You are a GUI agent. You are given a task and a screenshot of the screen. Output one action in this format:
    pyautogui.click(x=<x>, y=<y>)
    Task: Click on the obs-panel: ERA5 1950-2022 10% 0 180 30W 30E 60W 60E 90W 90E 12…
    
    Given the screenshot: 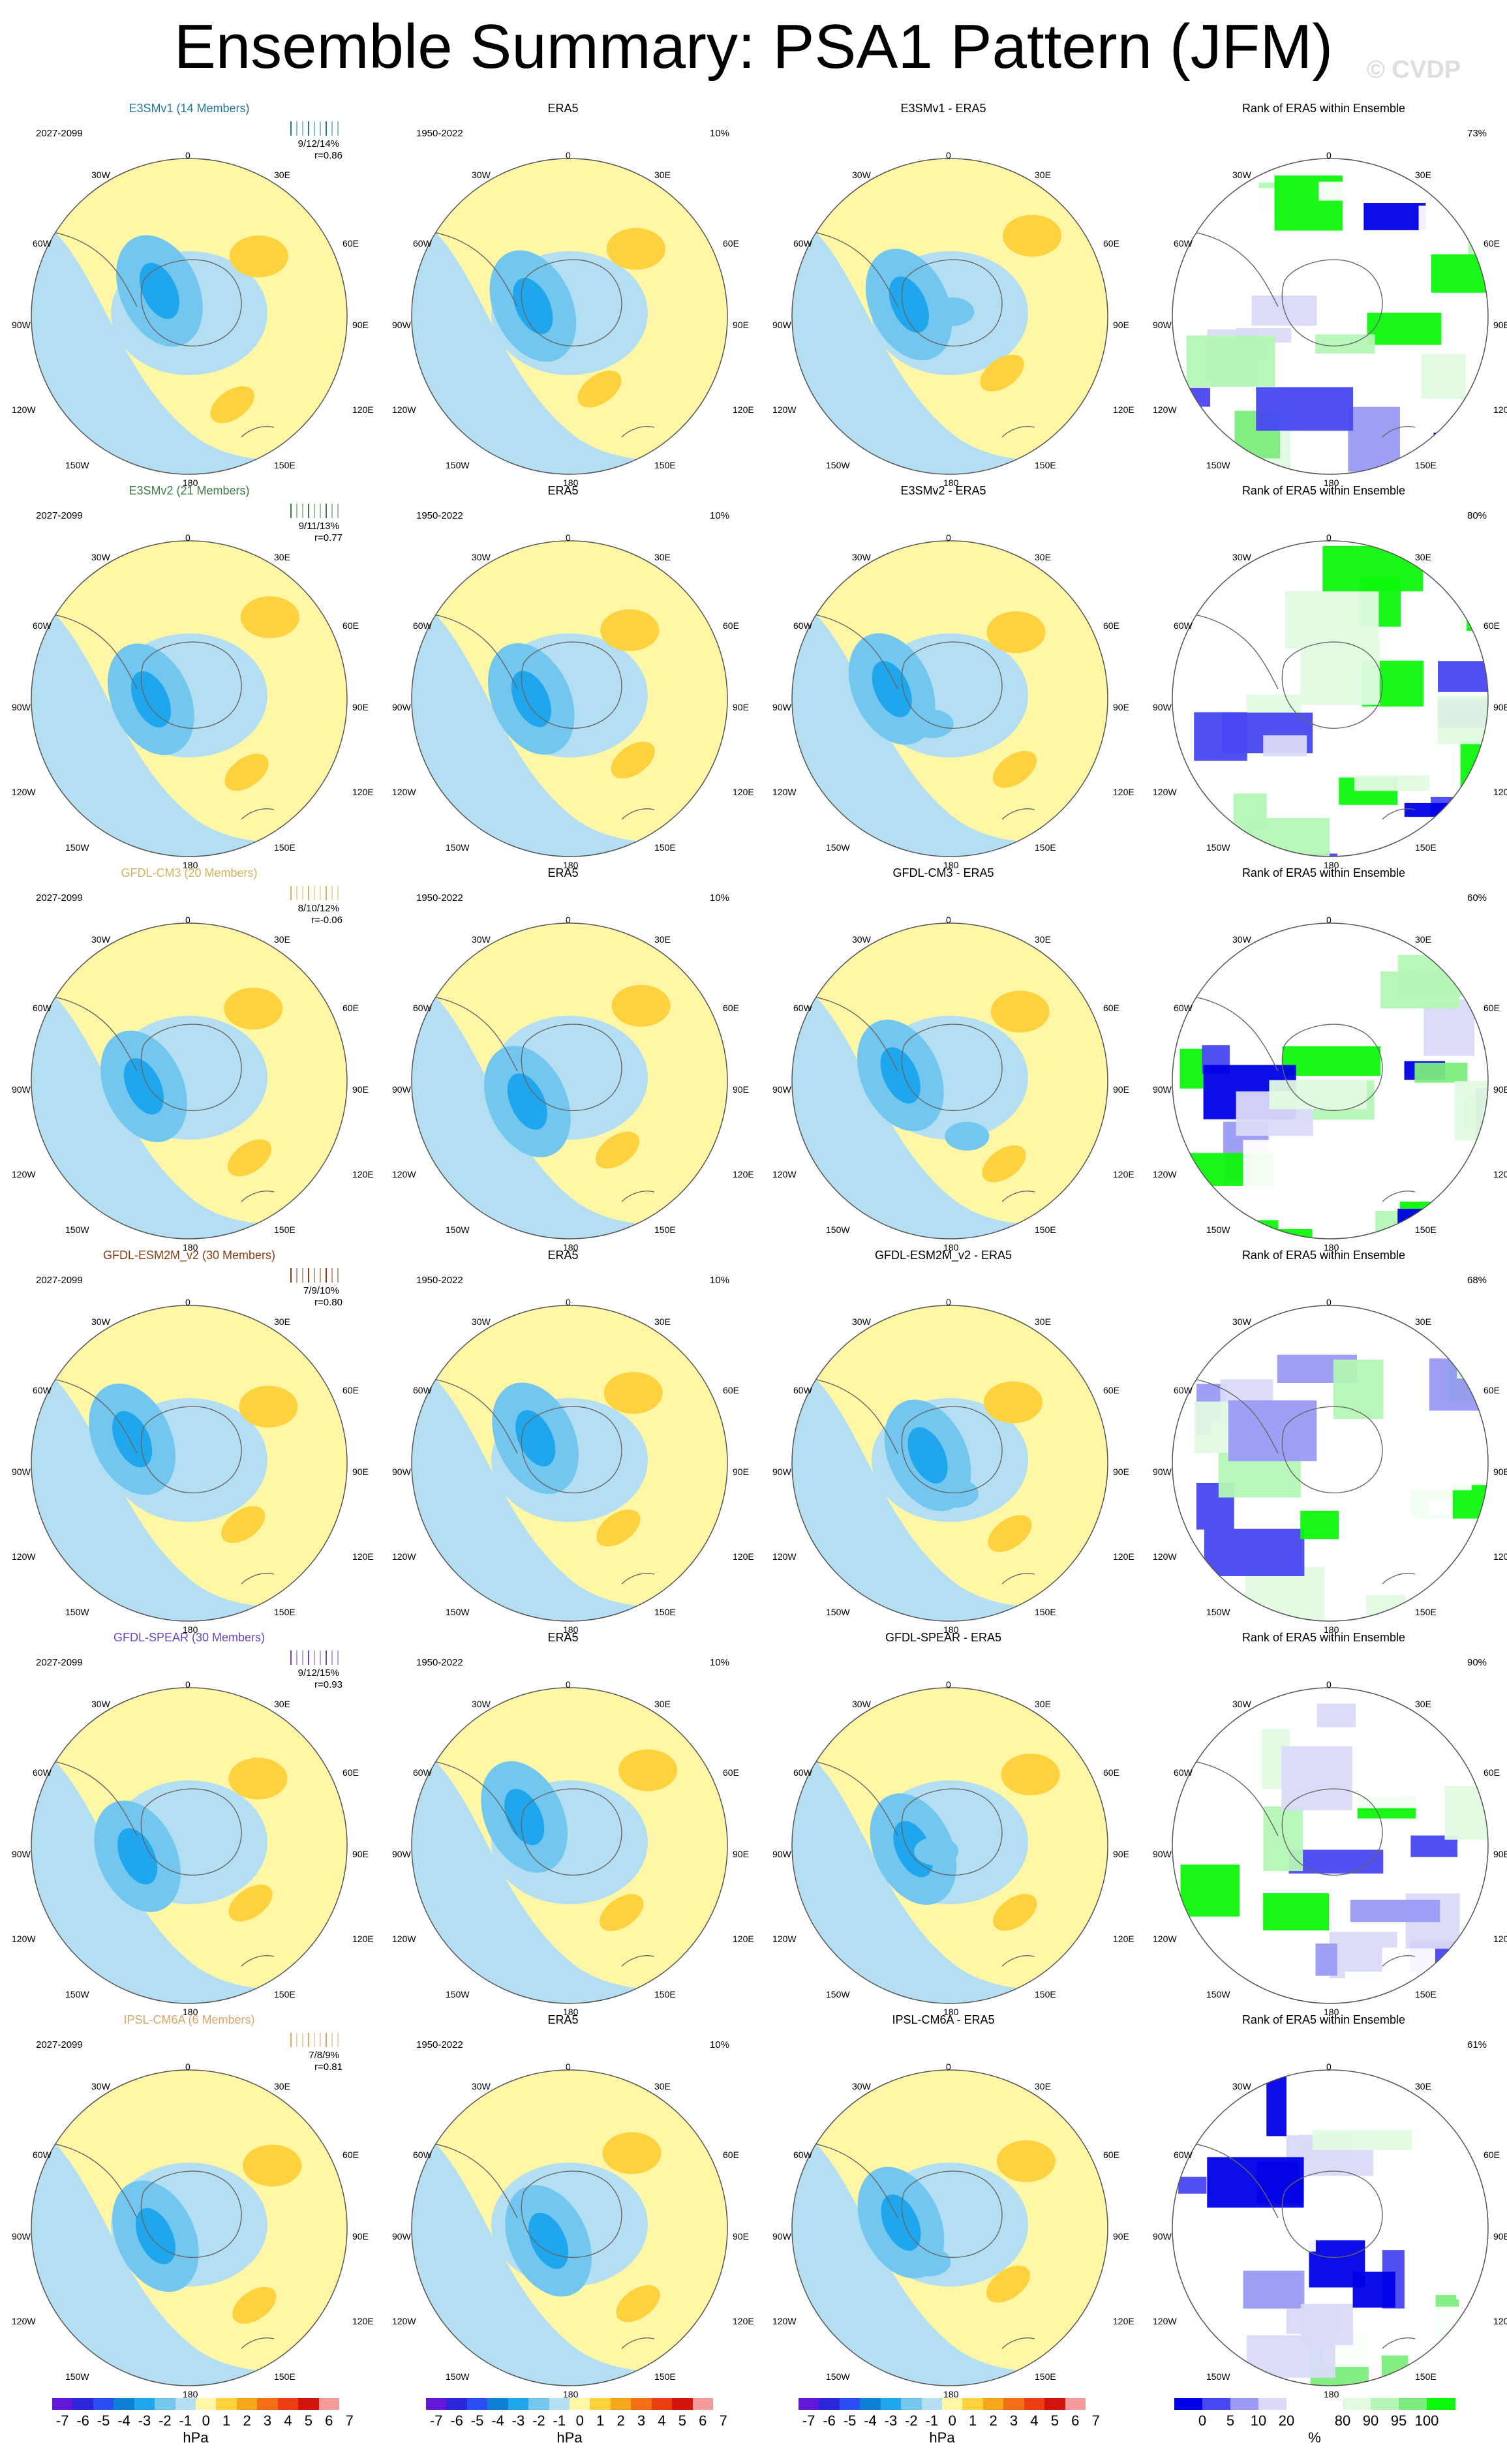 What is the action you would take?
    pyautogui.click(x=567, y=675)
    